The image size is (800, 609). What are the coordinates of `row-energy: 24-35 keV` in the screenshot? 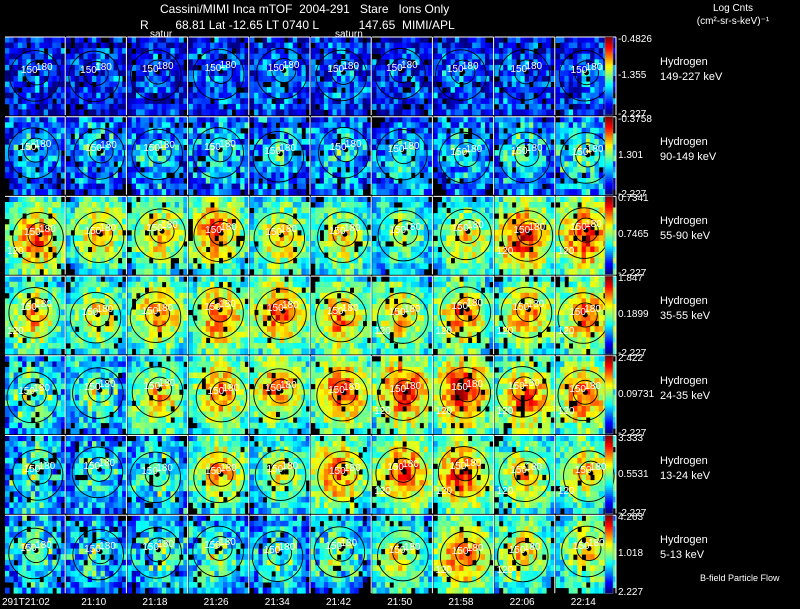 It's located at (685, 395).